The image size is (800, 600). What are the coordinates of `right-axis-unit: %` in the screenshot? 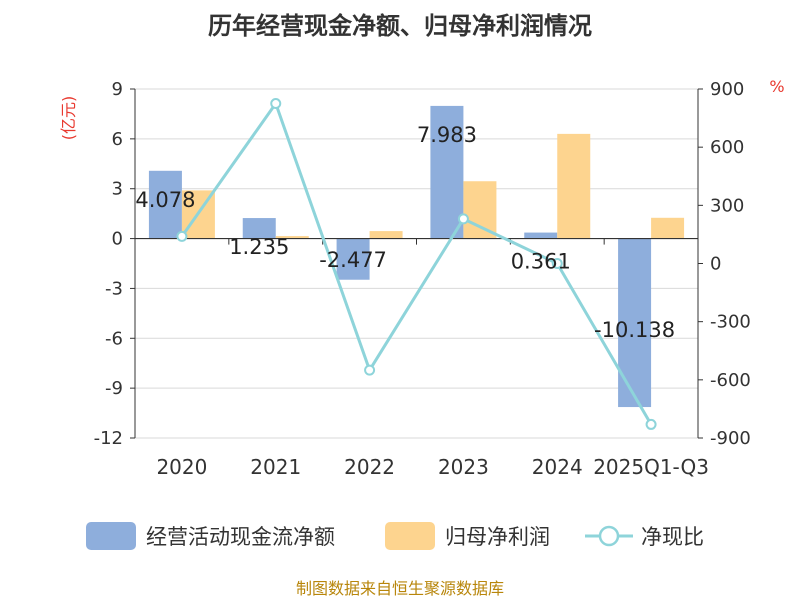 It's located at (776, 86).